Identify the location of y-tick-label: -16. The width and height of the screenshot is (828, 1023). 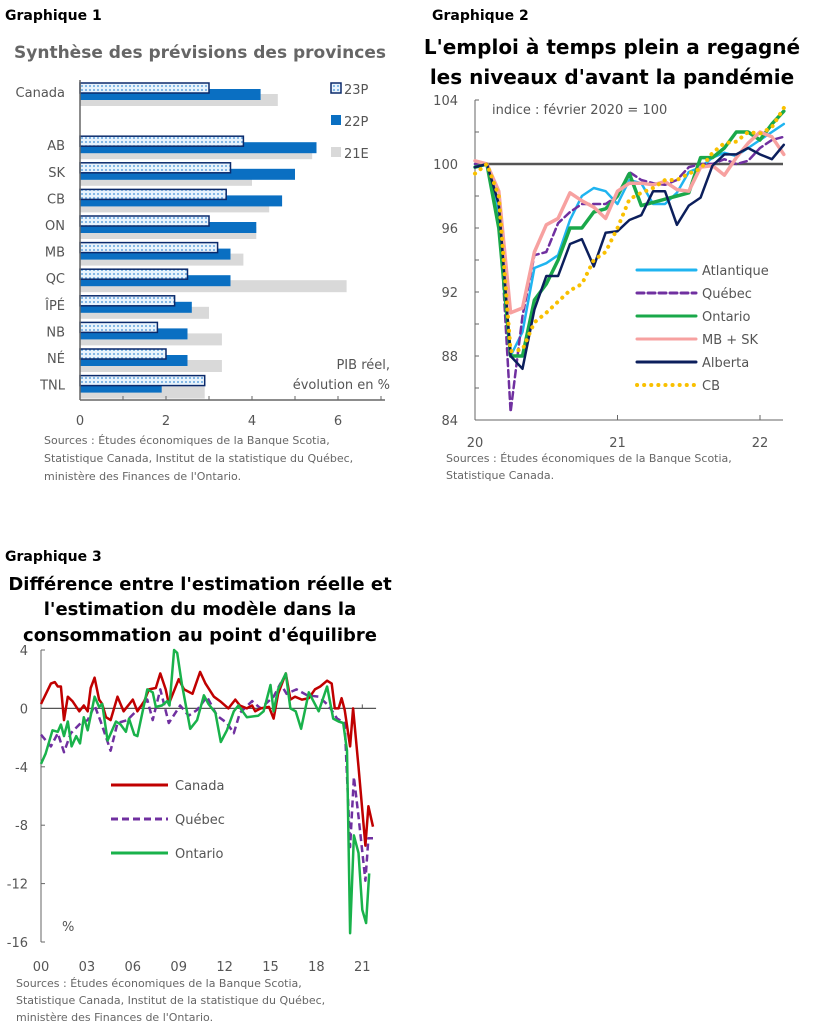
(17, 943).